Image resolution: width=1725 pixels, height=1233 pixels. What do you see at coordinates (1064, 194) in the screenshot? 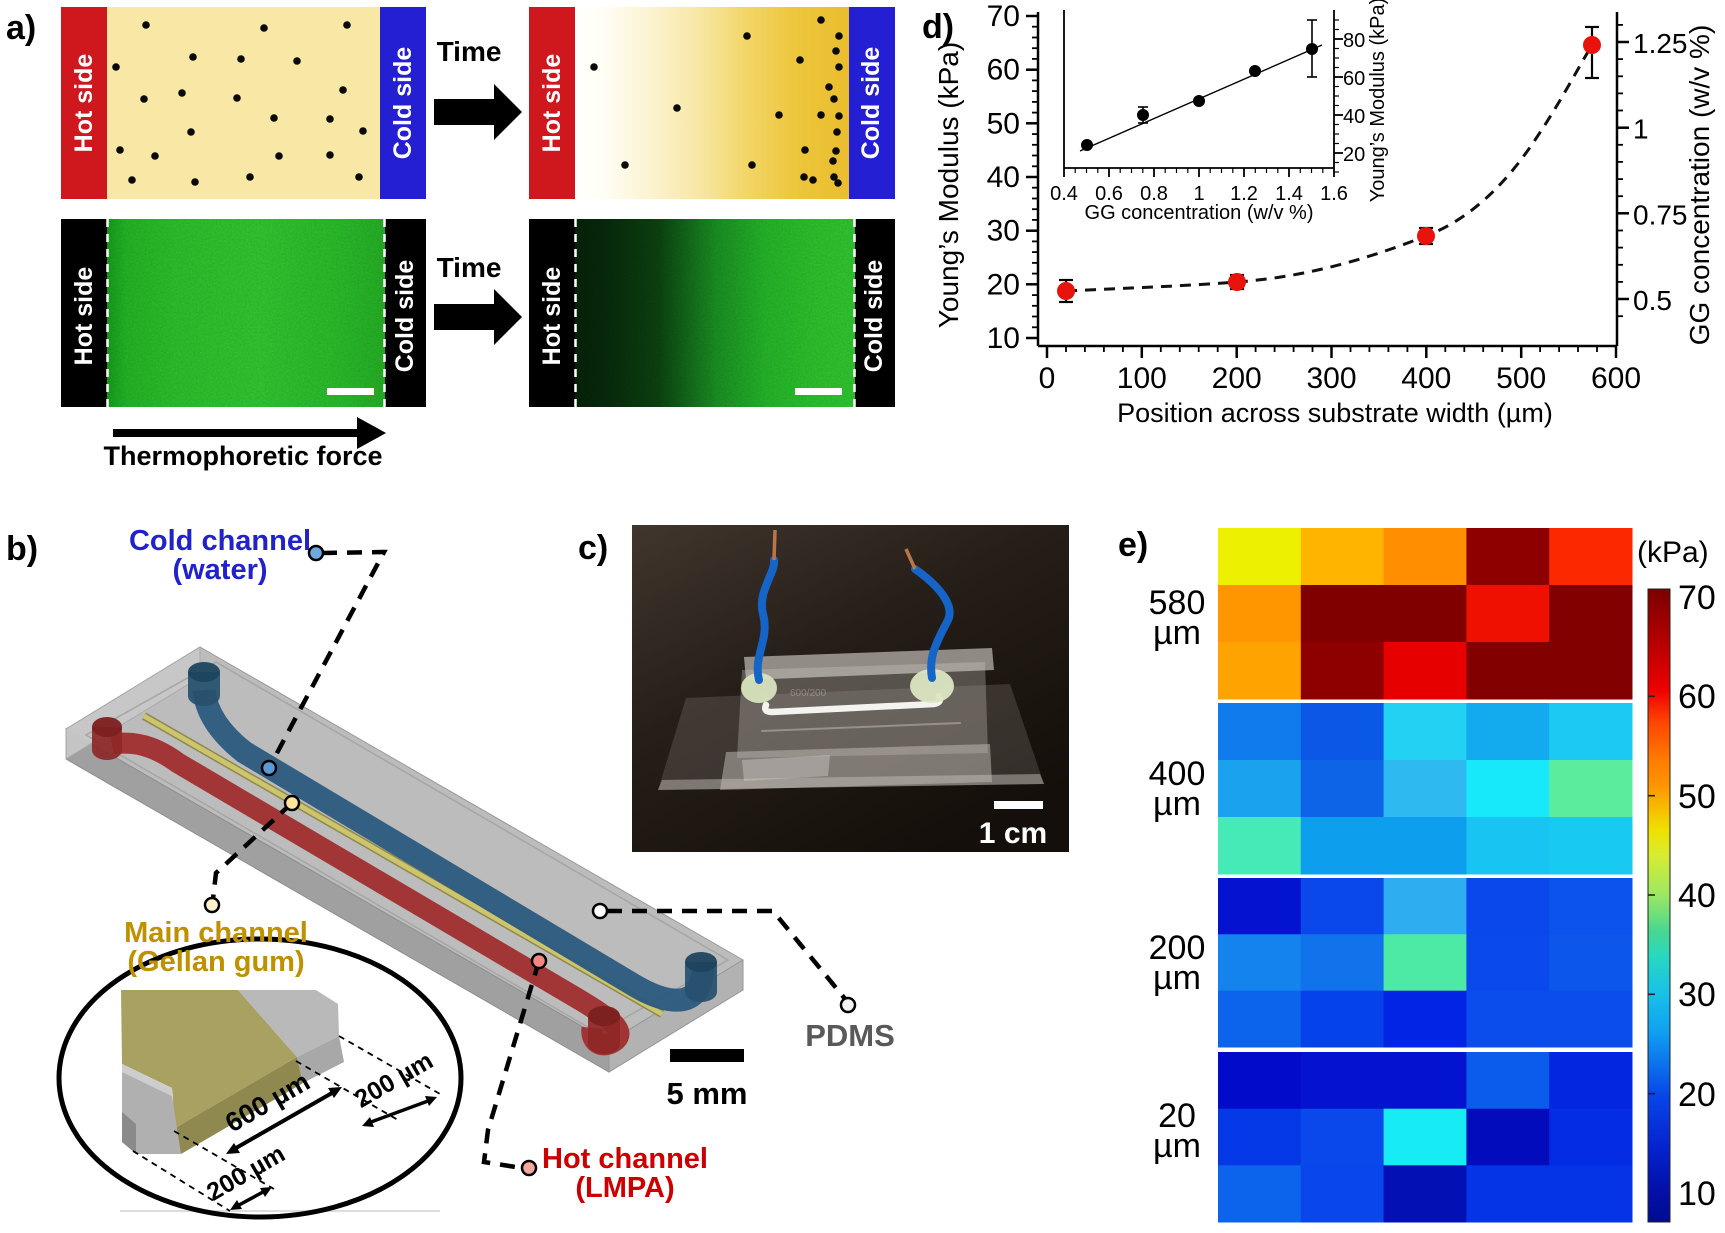
I see `svg-text: 0.4` at bounding box center [1064, 194].